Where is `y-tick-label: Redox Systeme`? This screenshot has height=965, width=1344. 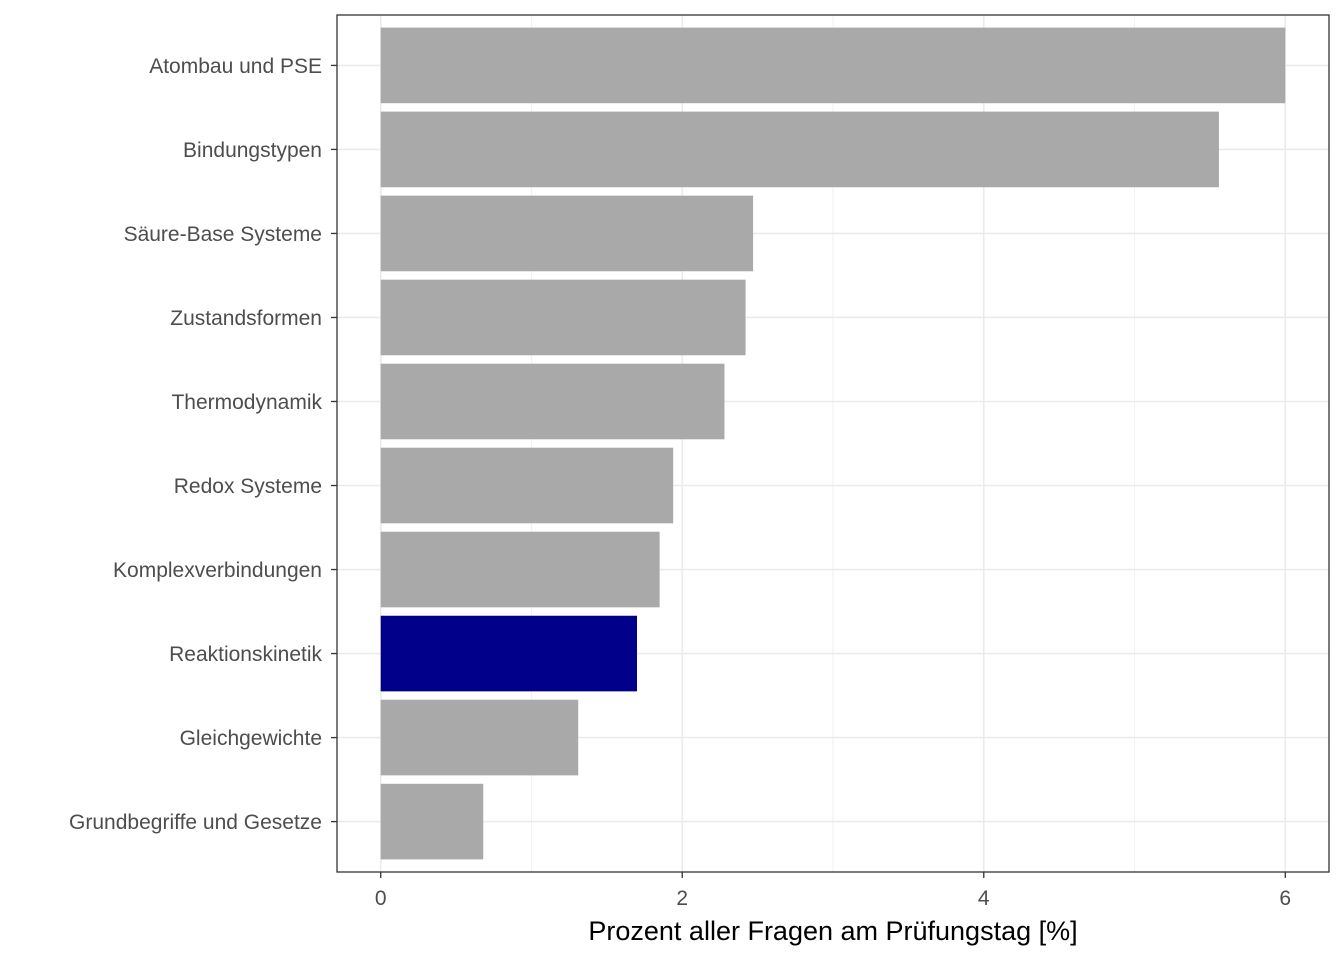
y-tick-label: Redox Systeme is located at coordinates (248, 486).